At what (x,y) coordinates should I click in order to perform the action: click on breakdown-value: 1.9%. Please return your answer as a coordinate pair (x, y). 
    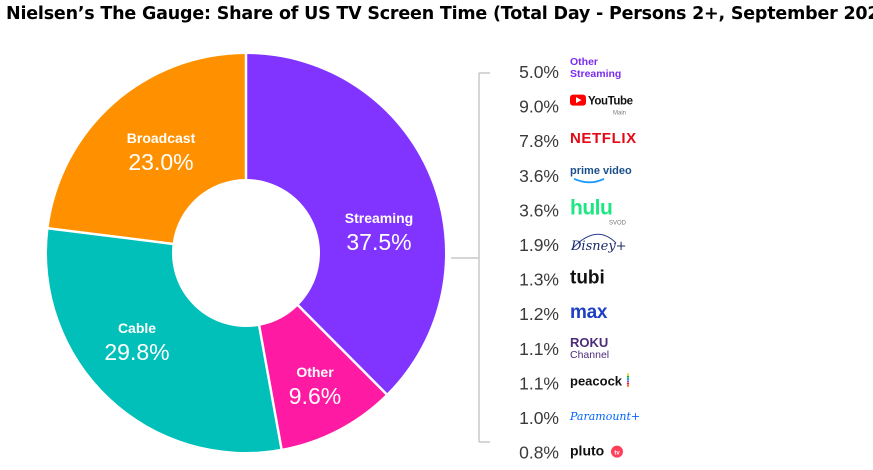
    Looking at the image, I should click on (539, 245).